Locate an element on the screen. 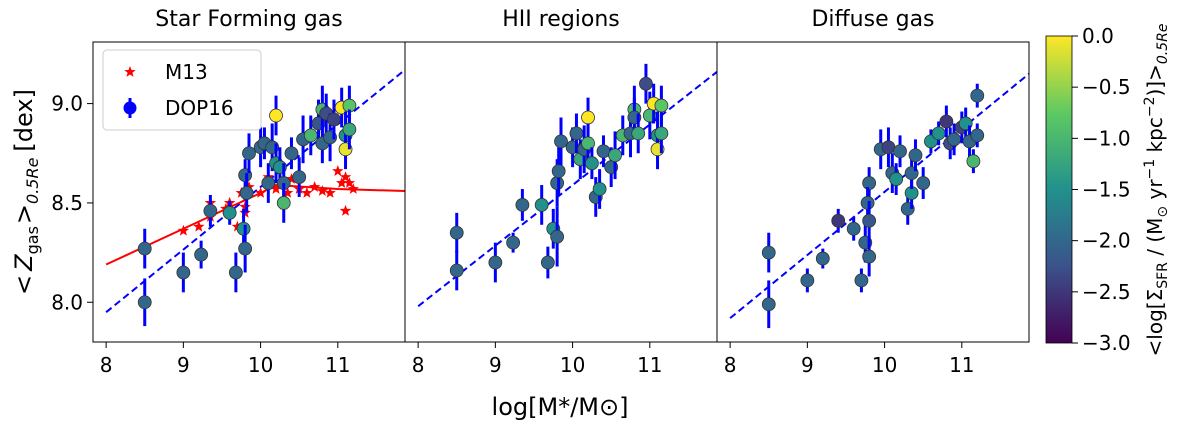 This screenshot has height=439, width=1178. colorbar is located at coordinates (1059, 189).